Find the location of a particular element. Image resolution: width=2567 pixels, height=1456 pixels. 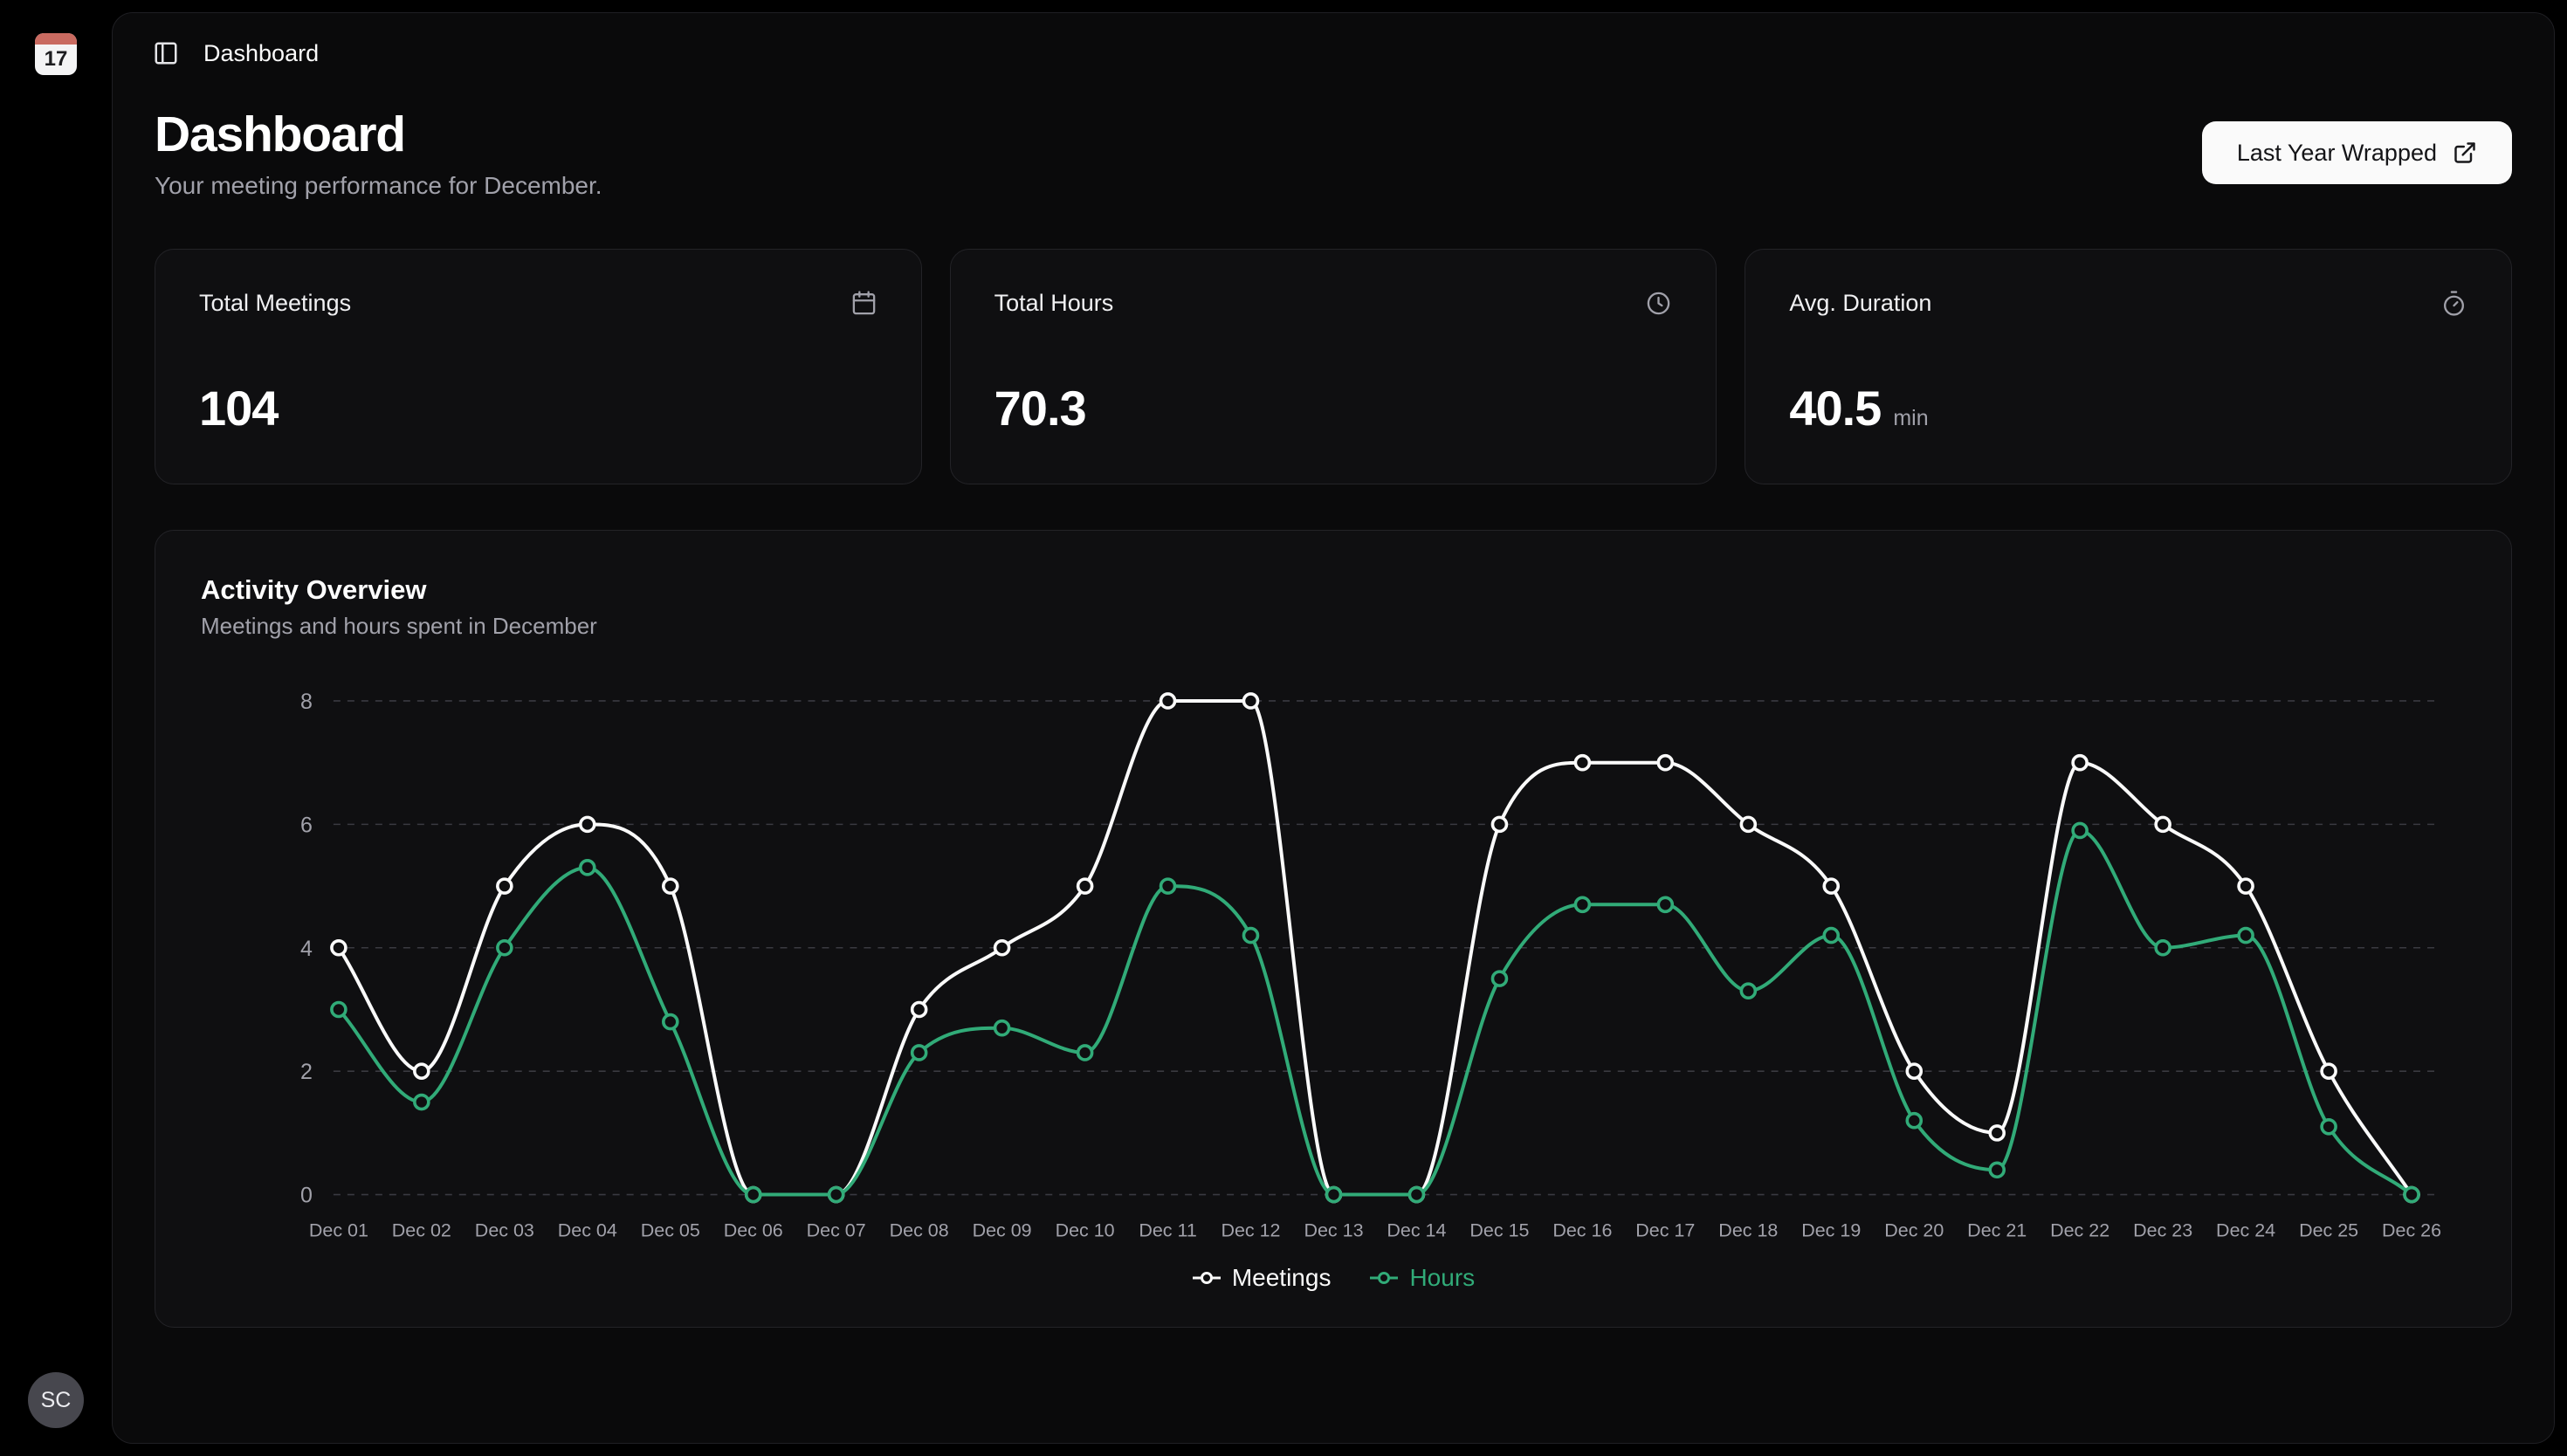

avatar: SC is located at coordinates (56, 1400).